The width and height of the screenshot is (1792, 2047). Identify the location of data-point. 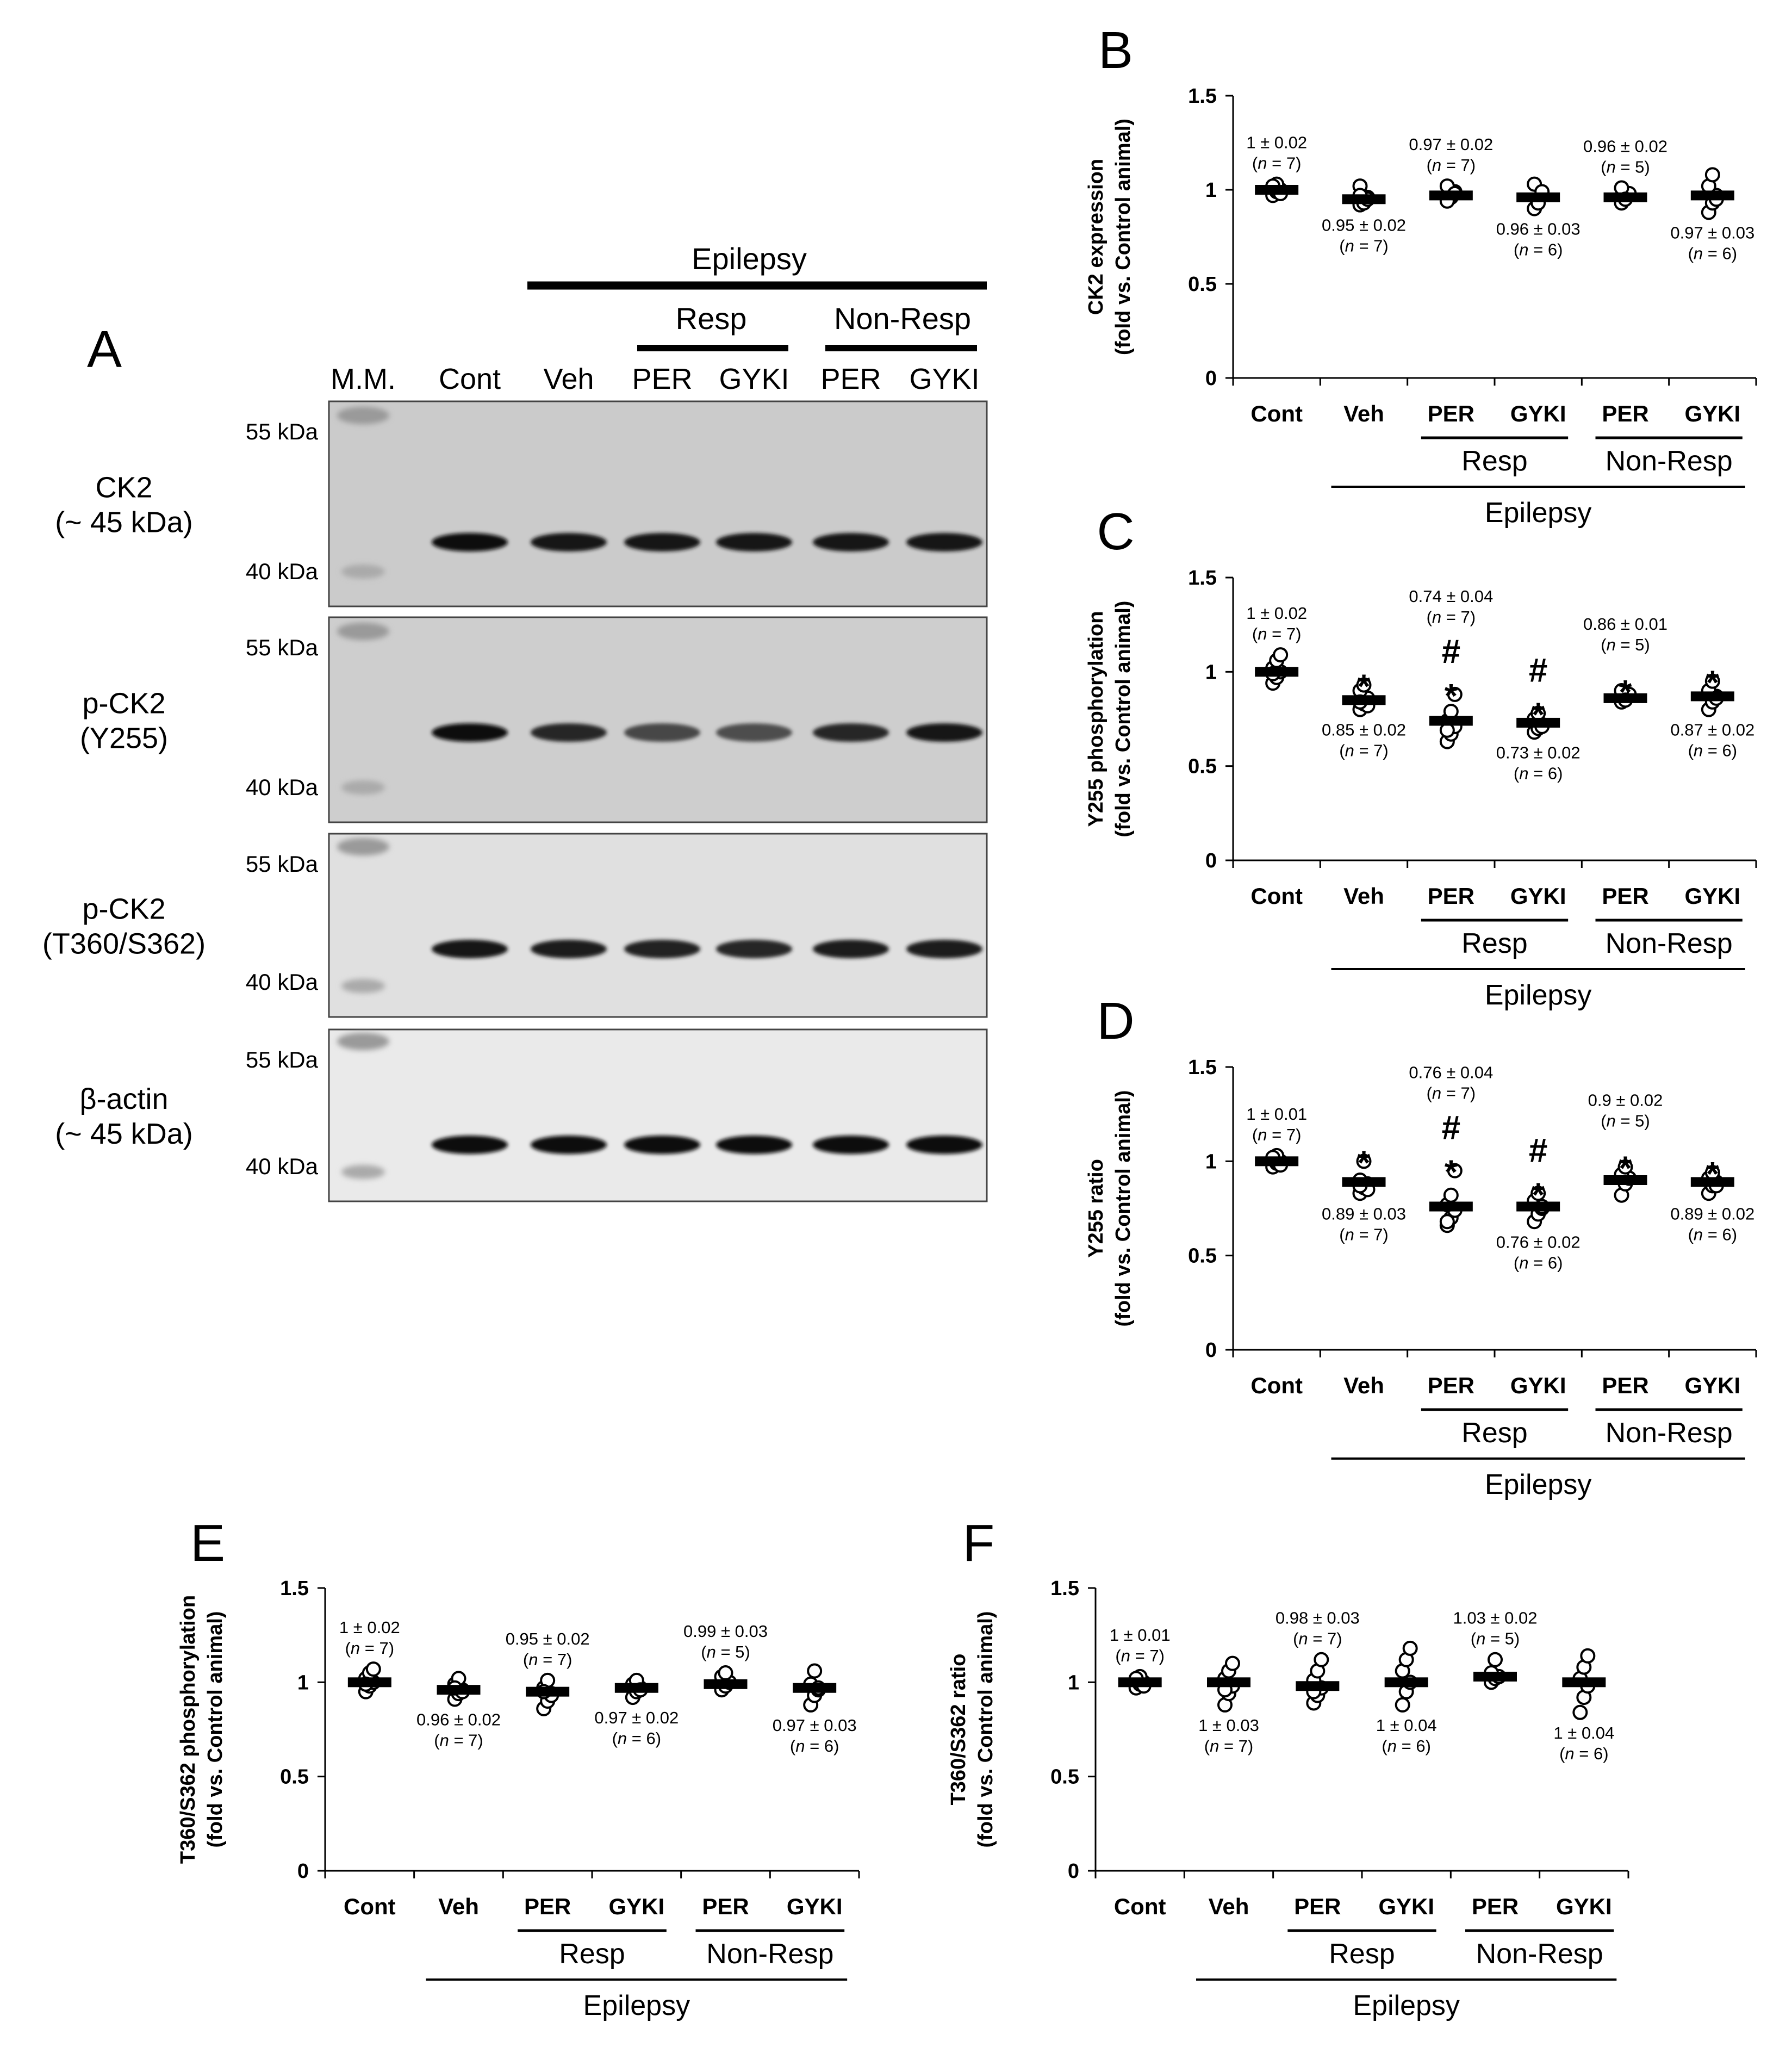
(1410, 1648).